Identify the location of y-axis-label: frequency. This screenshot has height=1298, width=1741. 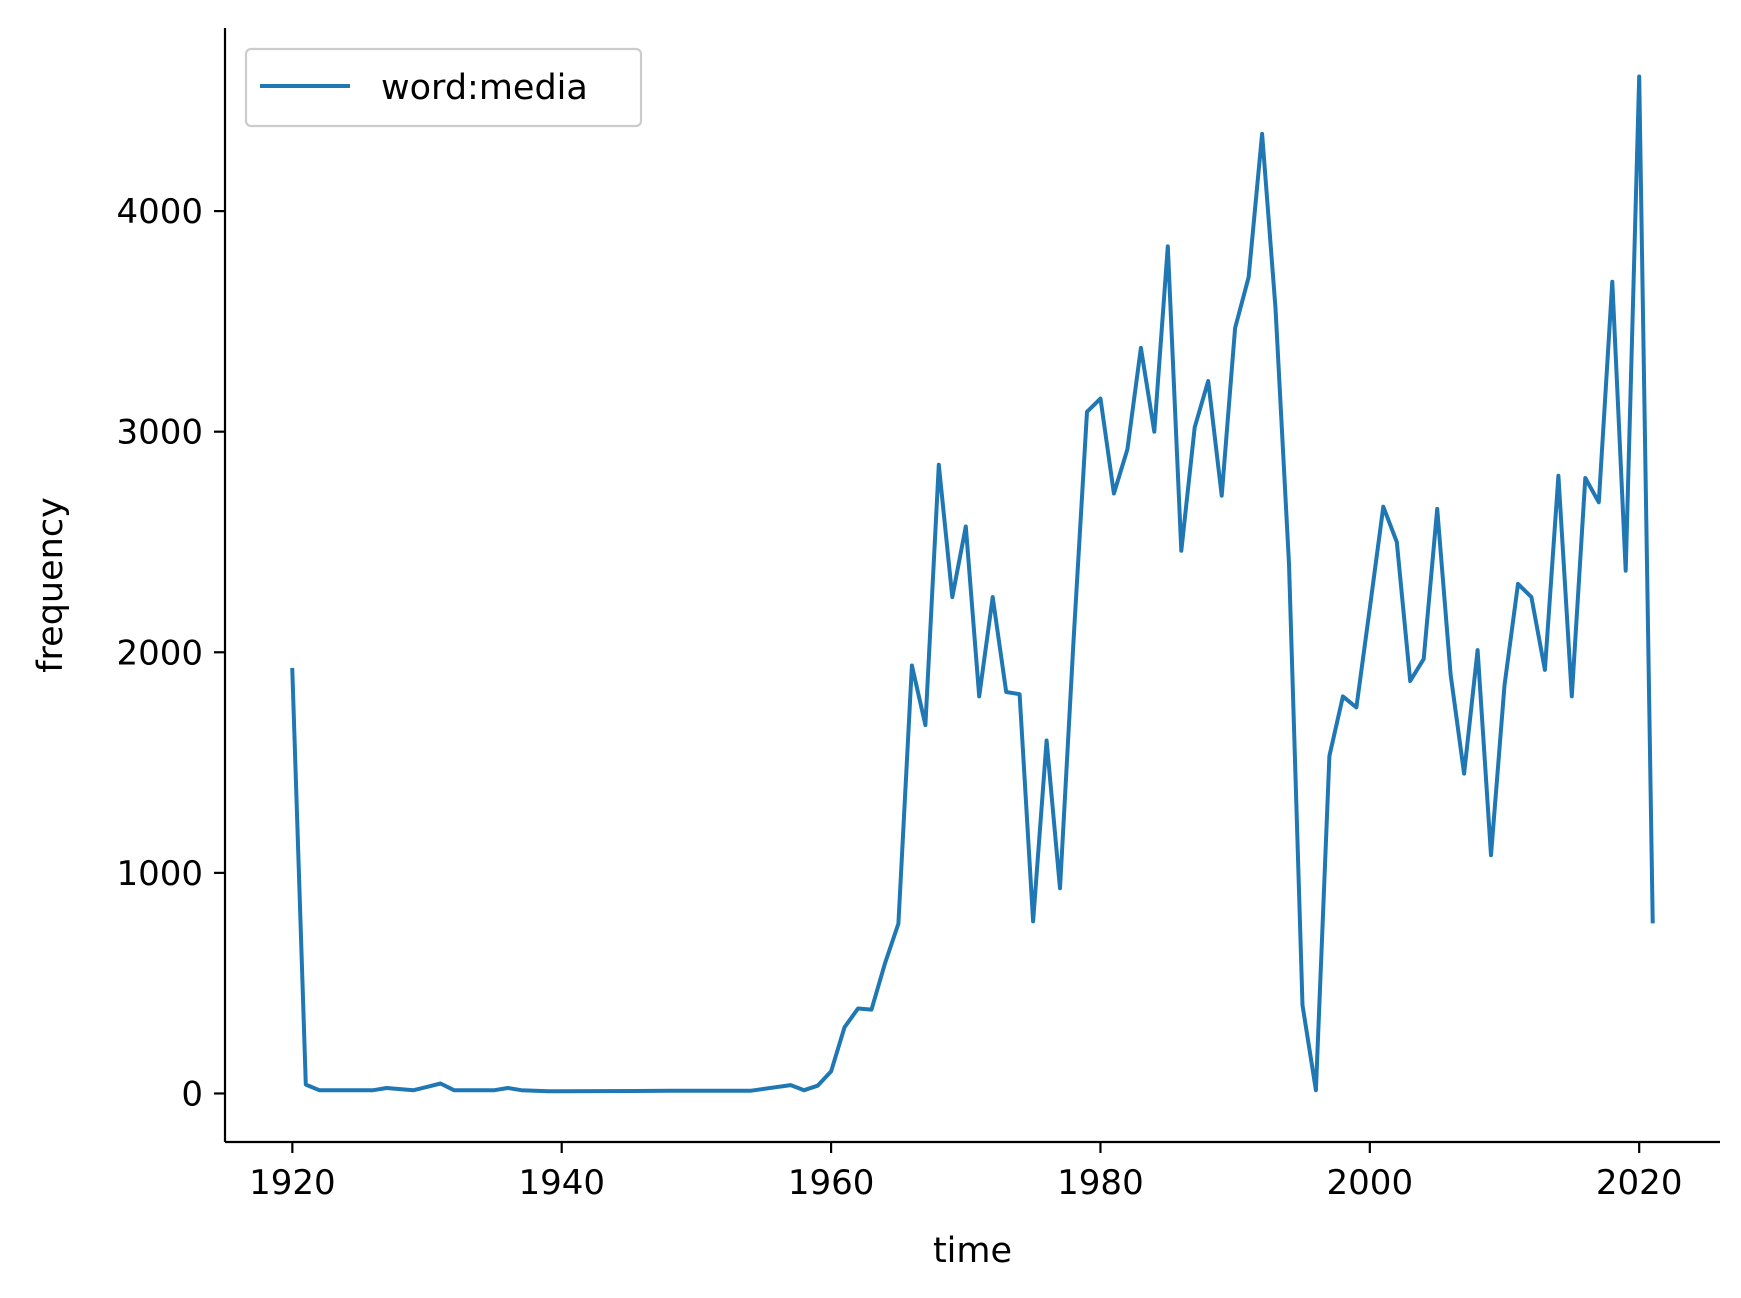
(51, 585).